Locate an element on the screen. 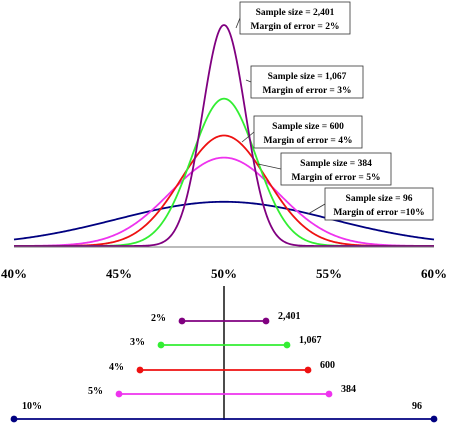  interval-margin-label: 2% is located at coordinates (158, 318).